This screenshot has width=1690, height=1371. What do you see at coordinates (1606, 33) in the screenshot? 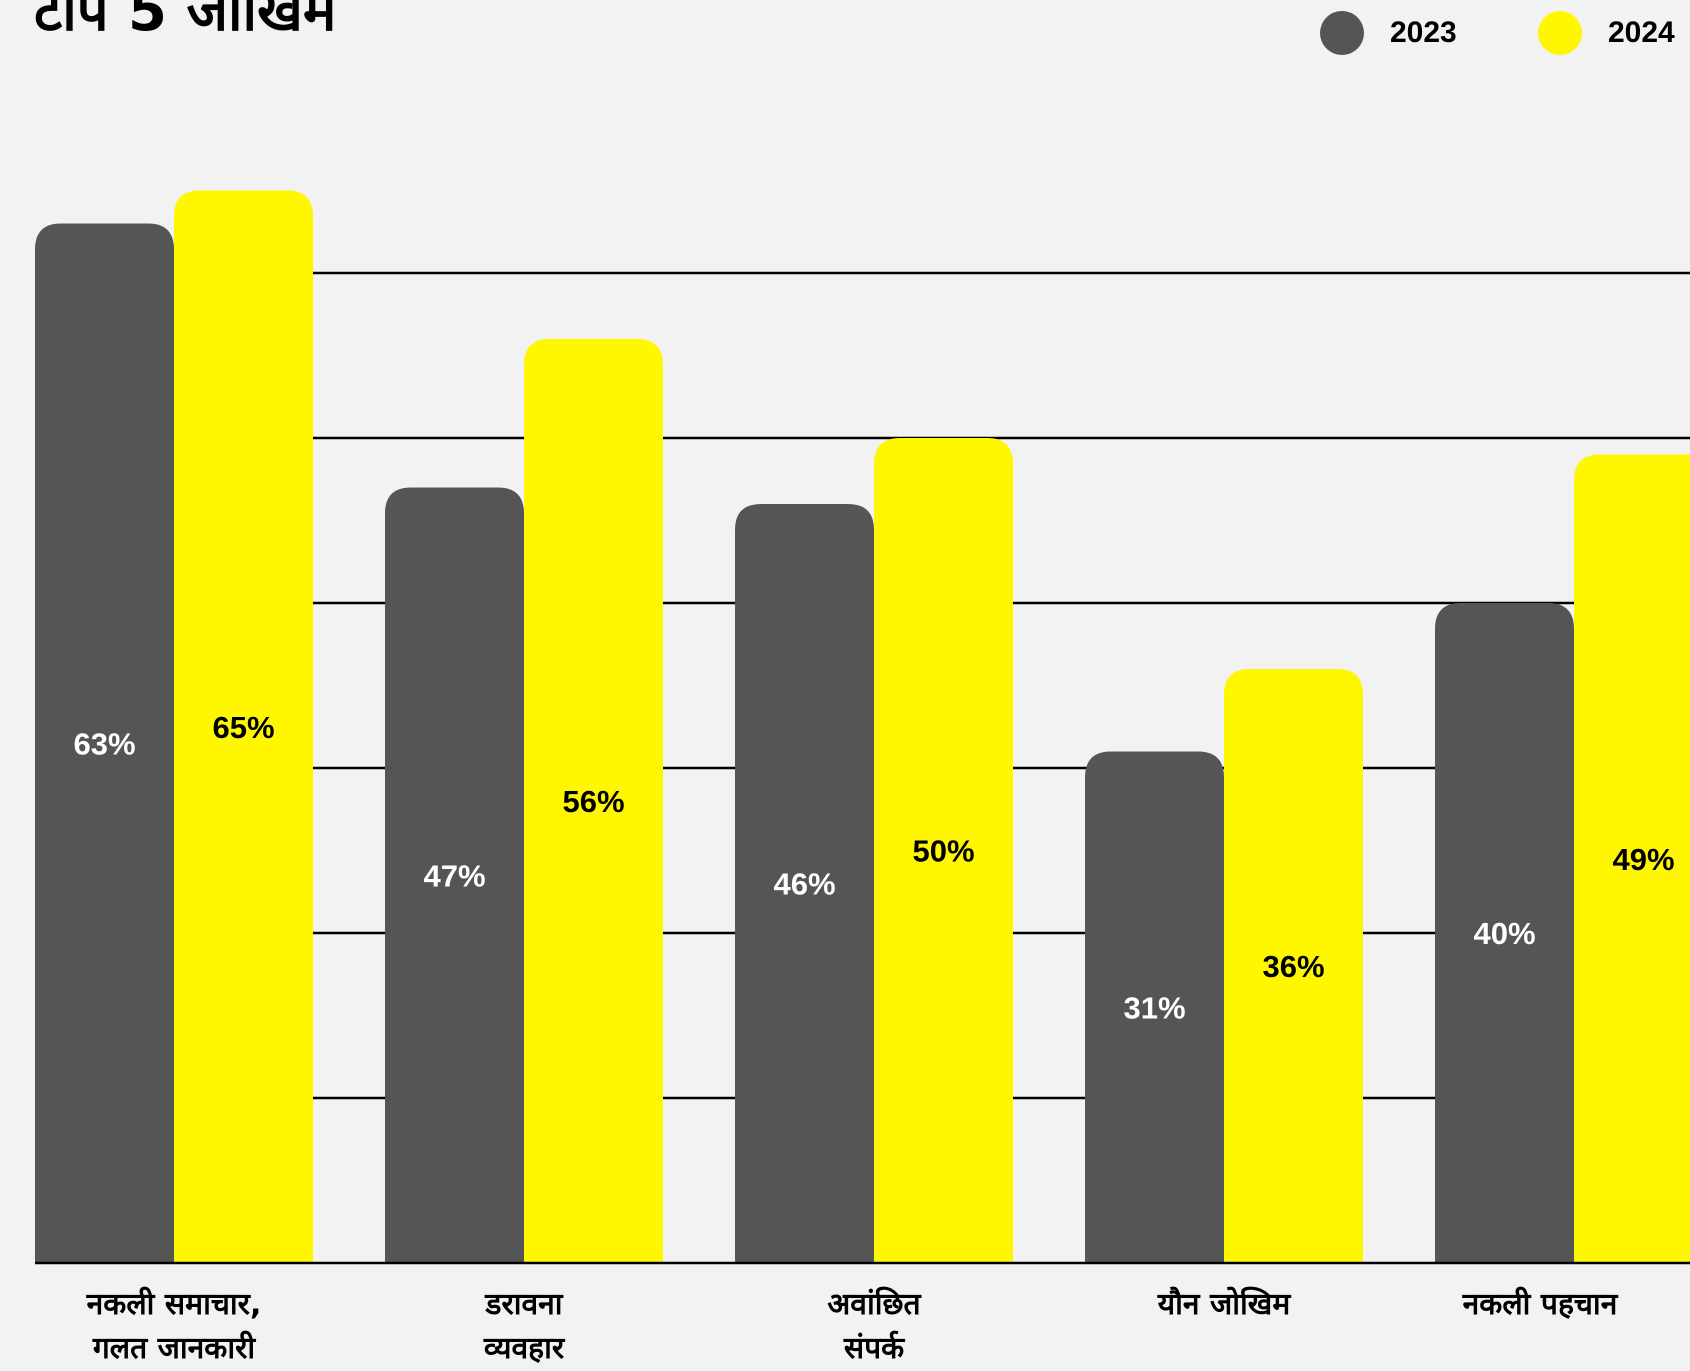
I see `legend-item-2024: 2024` at bounding box center [1606, 33].